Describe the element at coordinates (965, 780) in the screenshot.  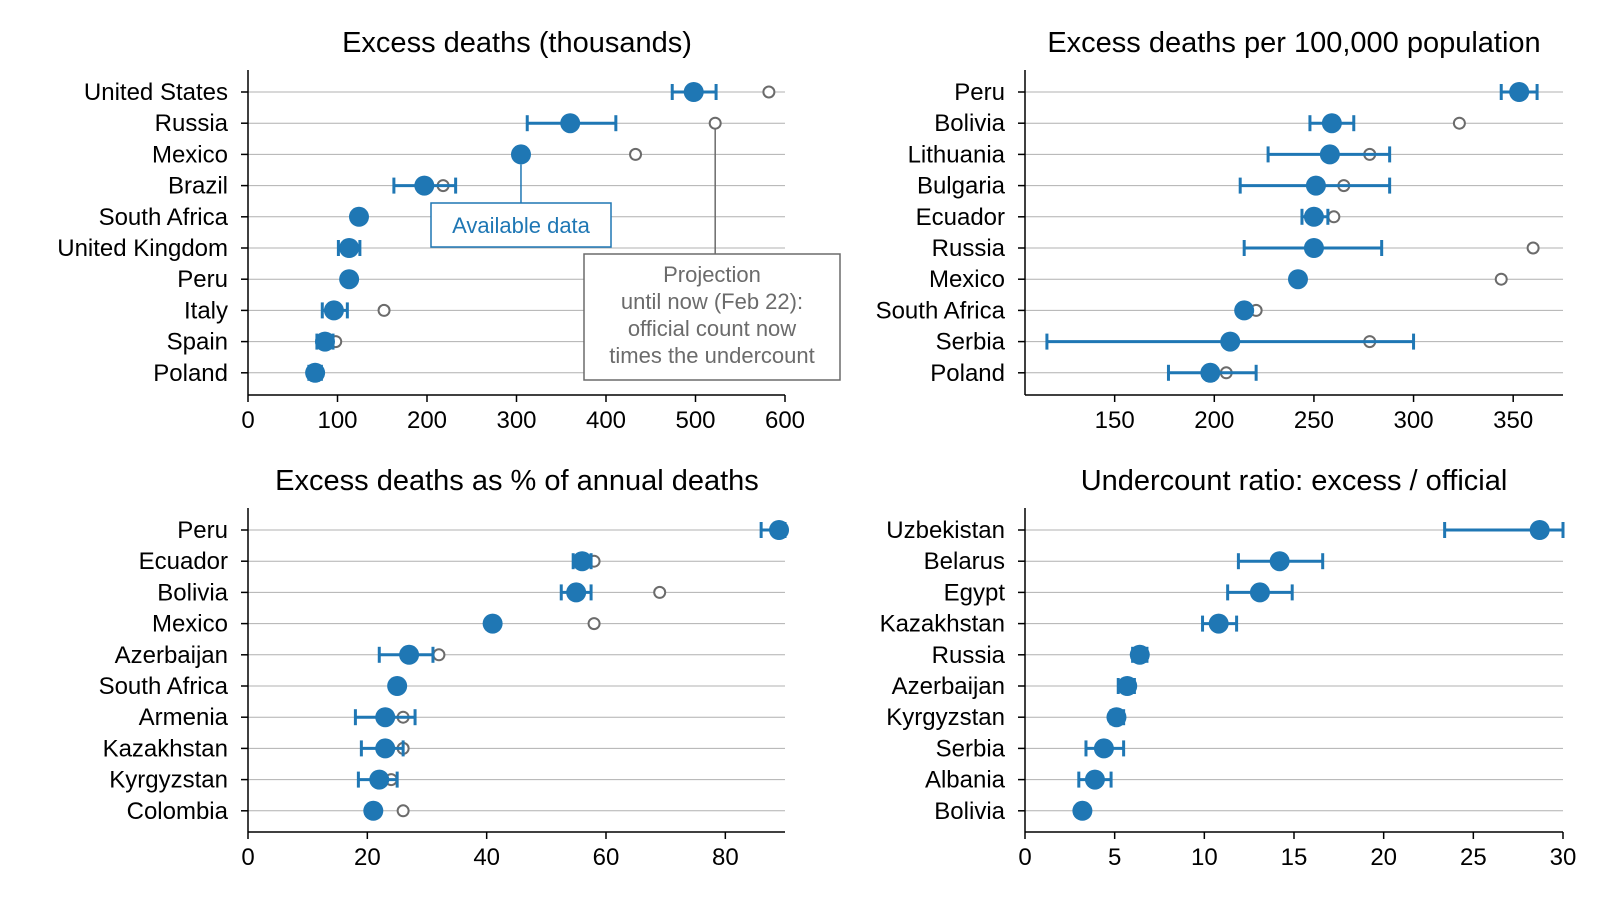
I see `category-label: Albania` at that location.